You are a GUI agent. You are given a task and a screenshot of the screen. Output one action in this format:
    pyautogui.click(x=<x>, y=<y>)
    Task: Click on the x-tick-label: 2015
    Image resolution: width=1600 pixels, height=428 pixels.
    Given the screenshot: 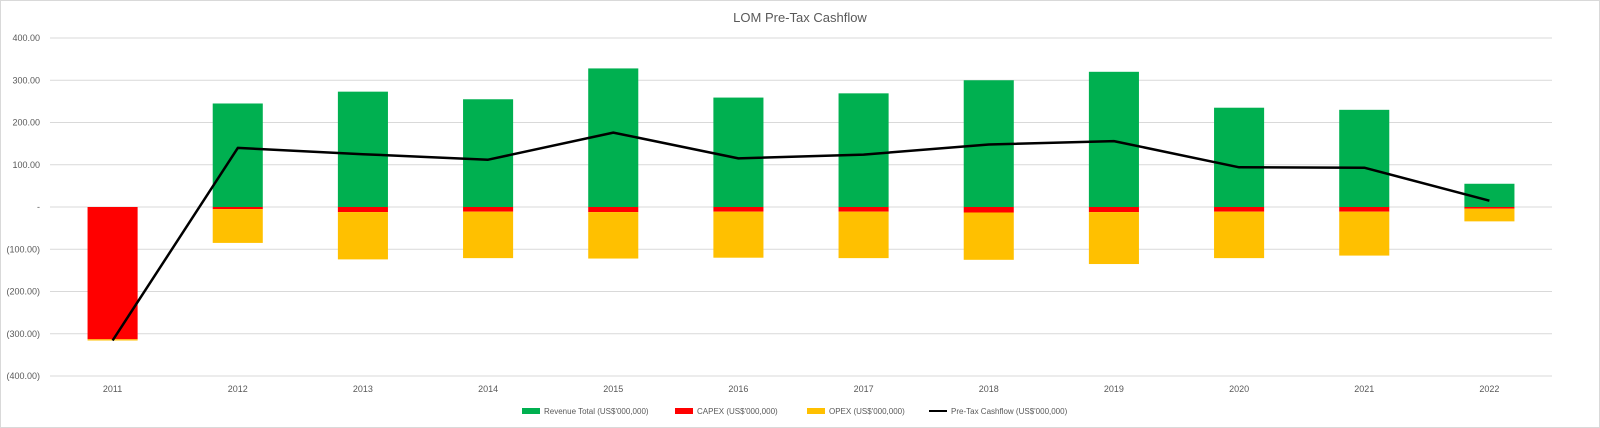 What is the action you would take?
    pyautogui.click(x=613, y=389)
    